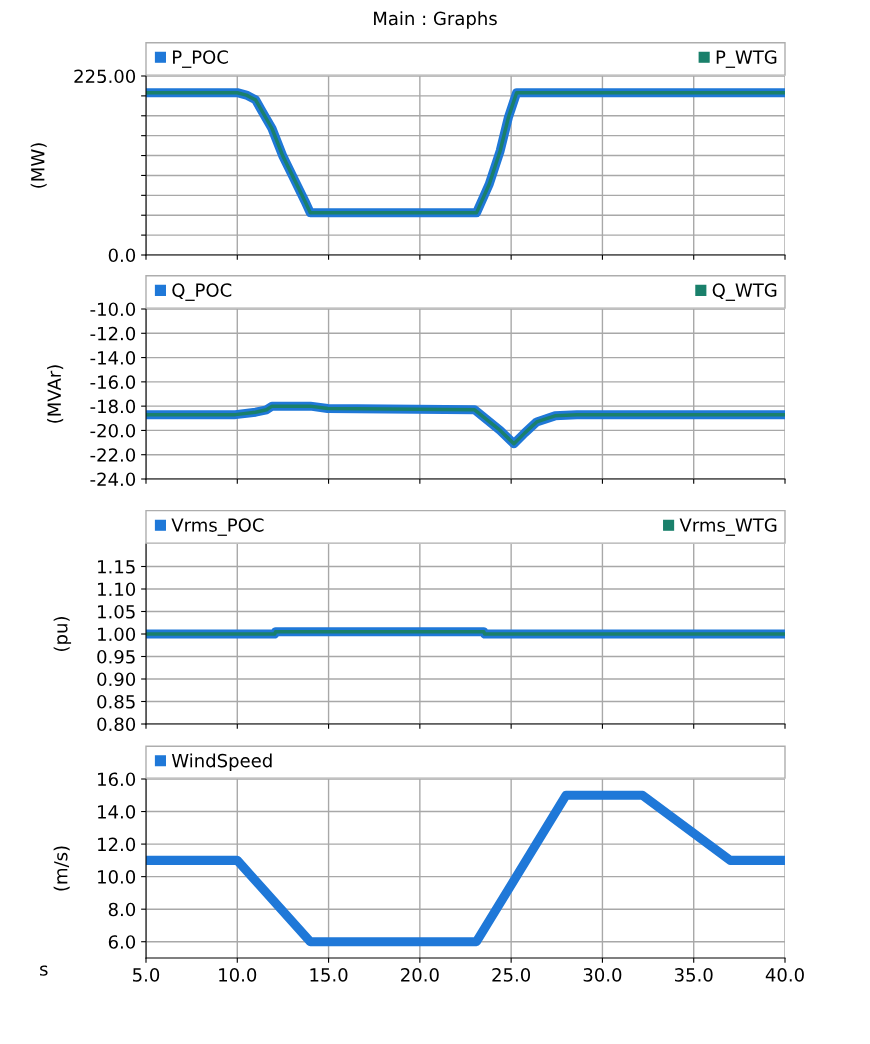  I want to click on y-tick-label: -12.0, so click(113, 333).